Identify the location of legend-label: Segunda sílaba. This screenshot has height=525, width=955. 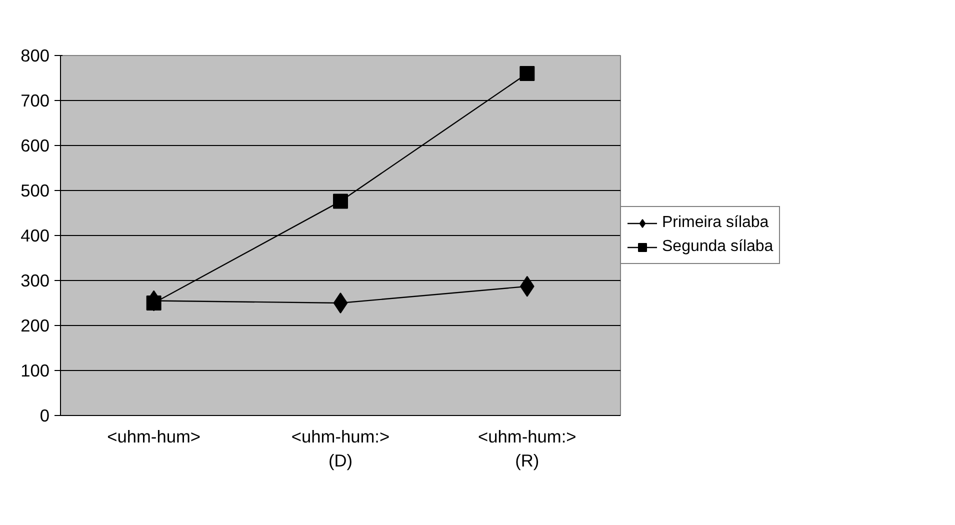
(718, 247).